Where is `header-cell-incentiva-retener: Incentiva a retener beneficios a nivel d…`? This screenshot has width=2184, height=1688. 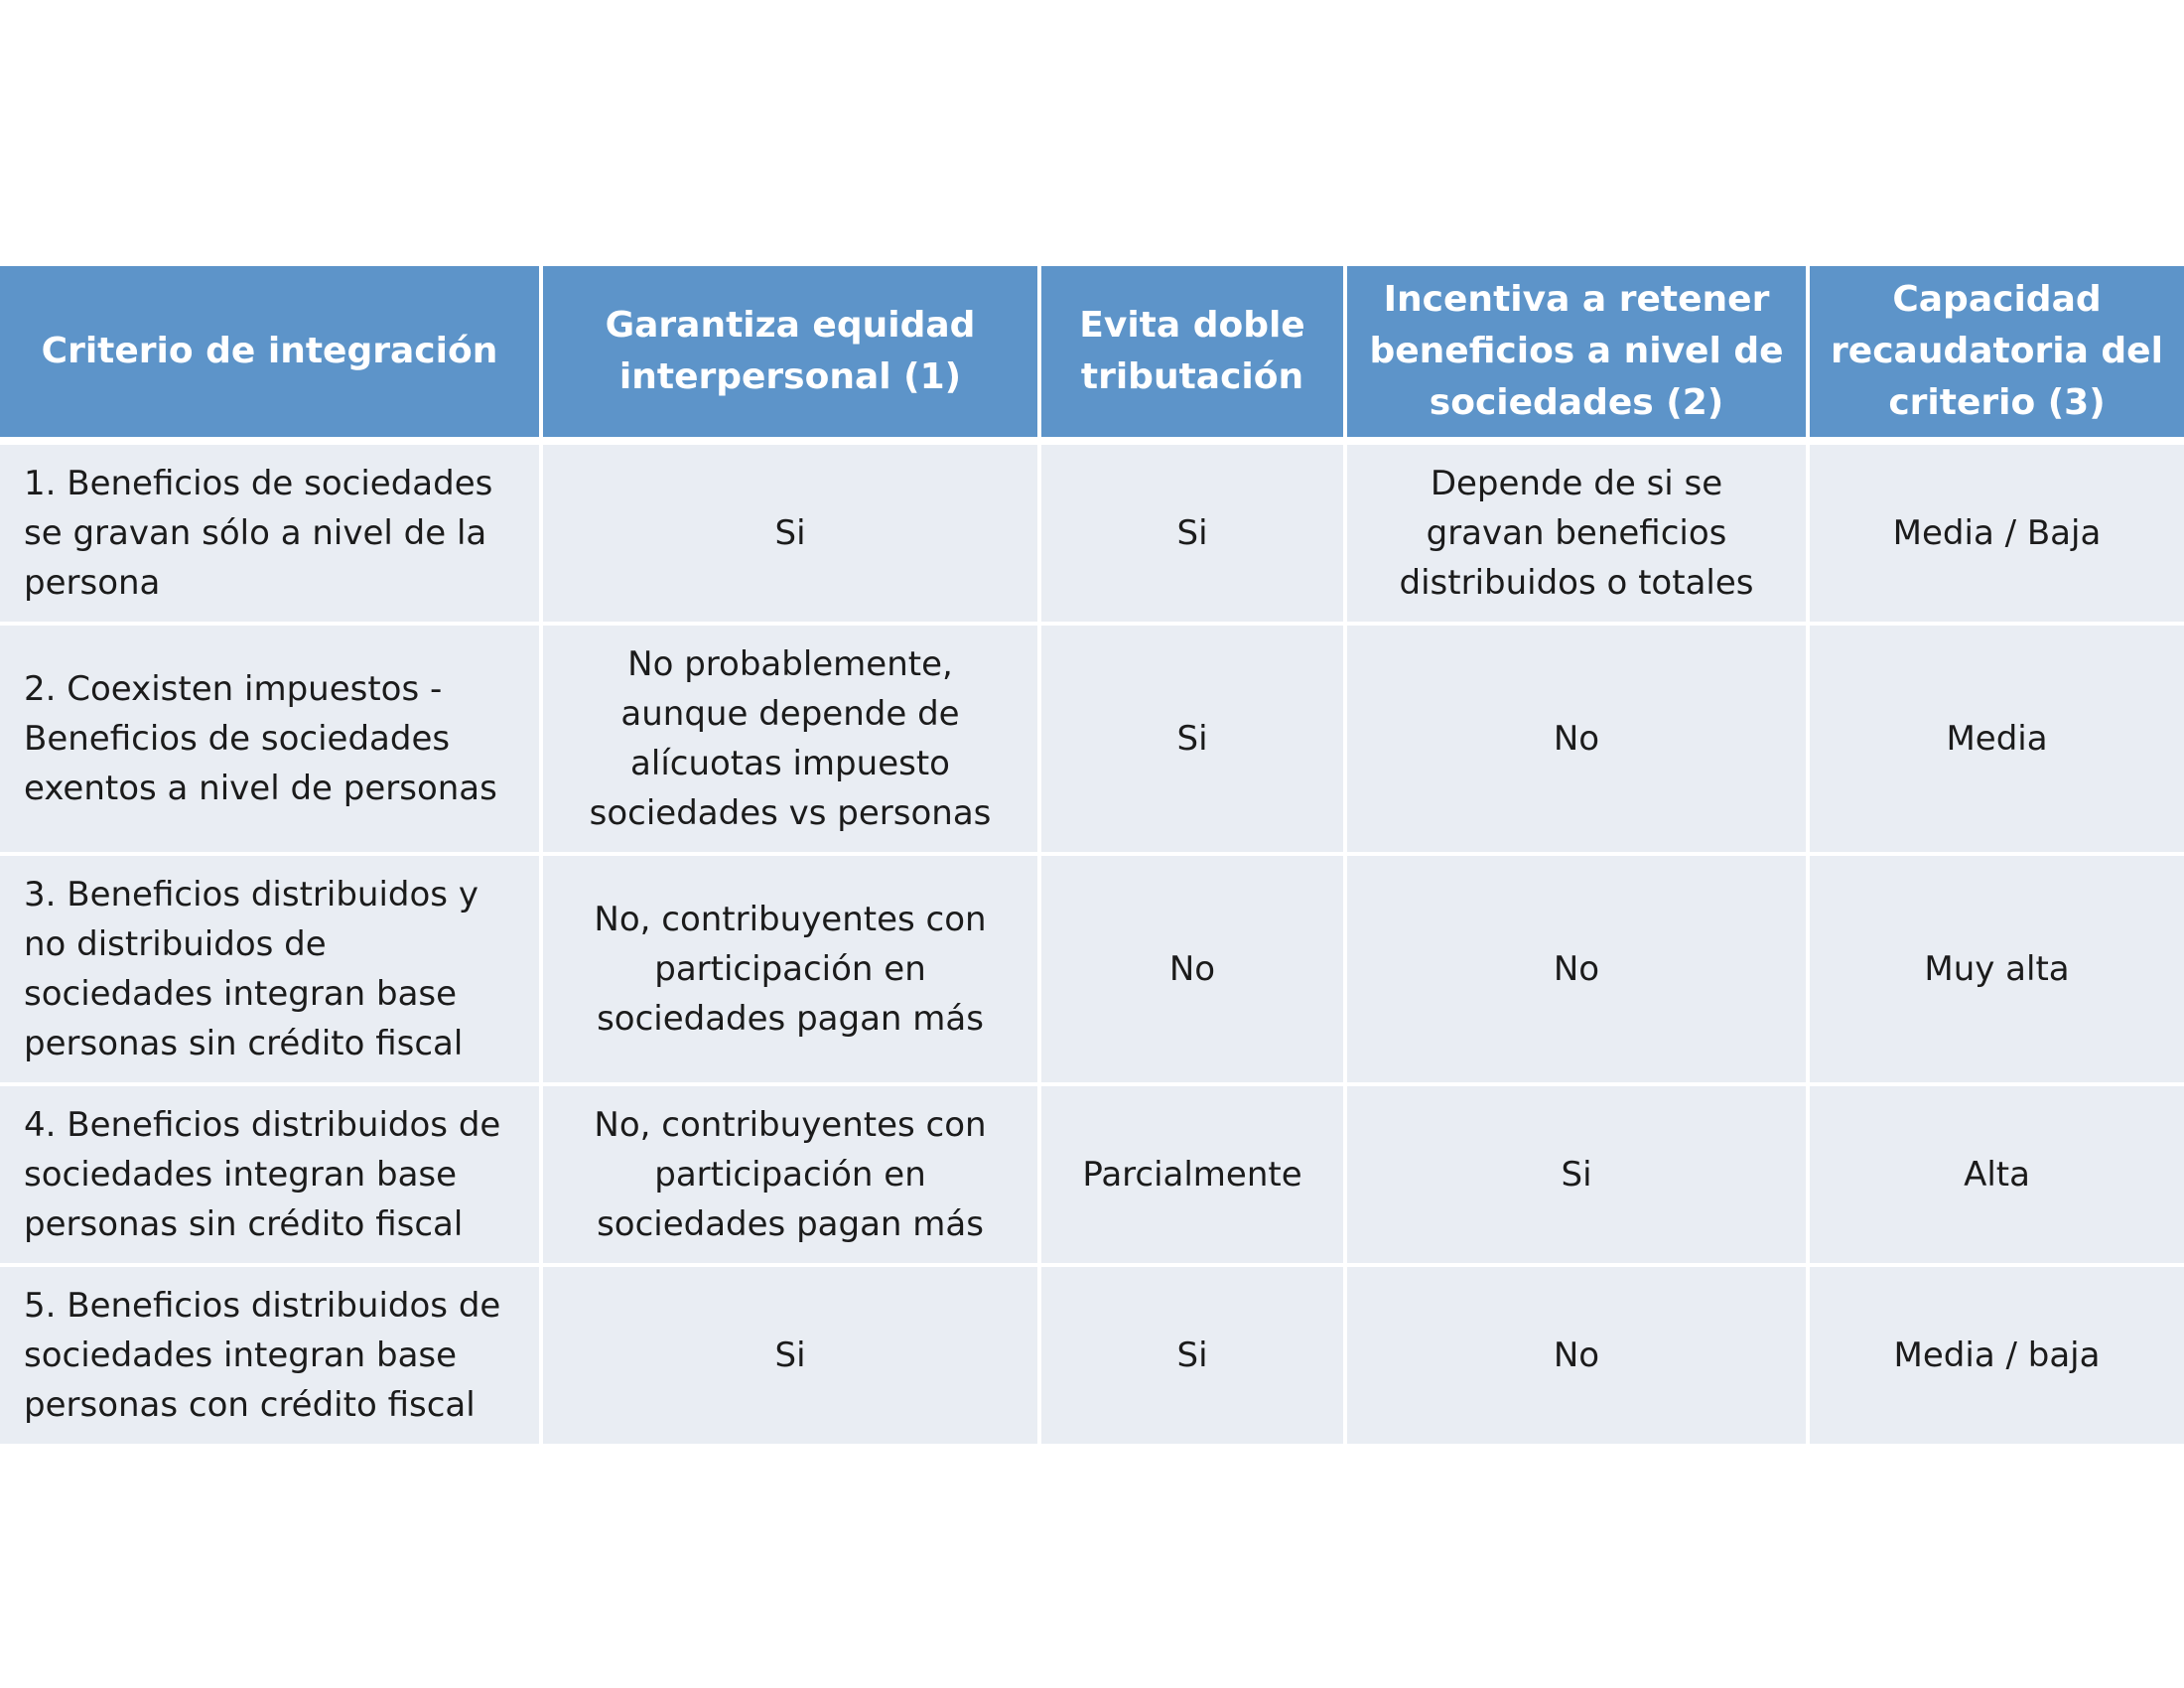
header-cell-incentiva-retener: Incentiva a retener beneficios a nivel d… is located at coordinates (1574, 355).